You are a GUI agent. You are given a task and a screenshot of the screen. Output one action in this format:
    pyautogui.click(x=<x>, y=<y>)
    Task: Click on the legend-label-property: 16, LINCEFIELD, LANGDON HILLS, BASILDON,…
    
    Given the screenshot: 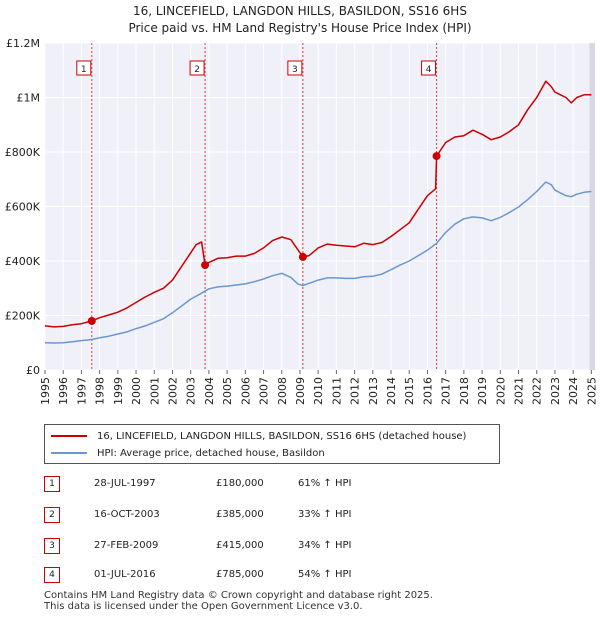 What is the action you would take?
    pyautogui.click(x=282, y=436)
    